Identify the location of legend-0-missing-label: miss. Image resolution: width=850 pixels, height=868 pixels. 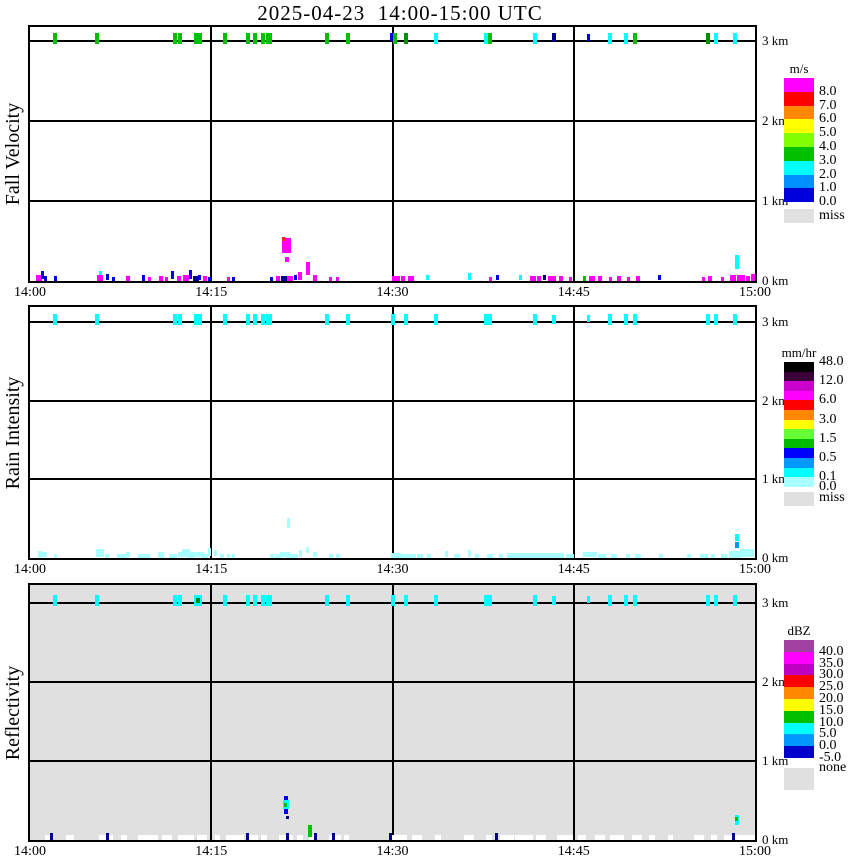
(832, 215).